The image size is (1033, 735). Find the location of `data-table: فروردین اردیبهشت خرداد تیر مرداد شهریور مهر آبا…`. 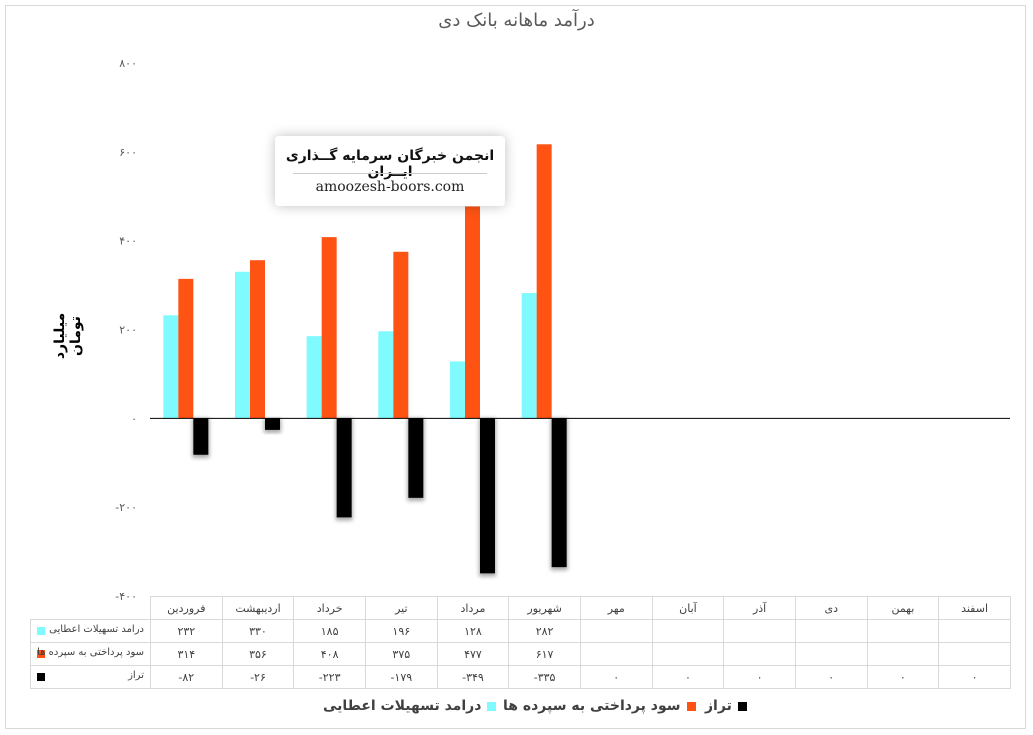

data-table: فروردین اردیبهشت خرداد تیر مرداد شهریور مهر آبا… is located at coordinates (520, 642).